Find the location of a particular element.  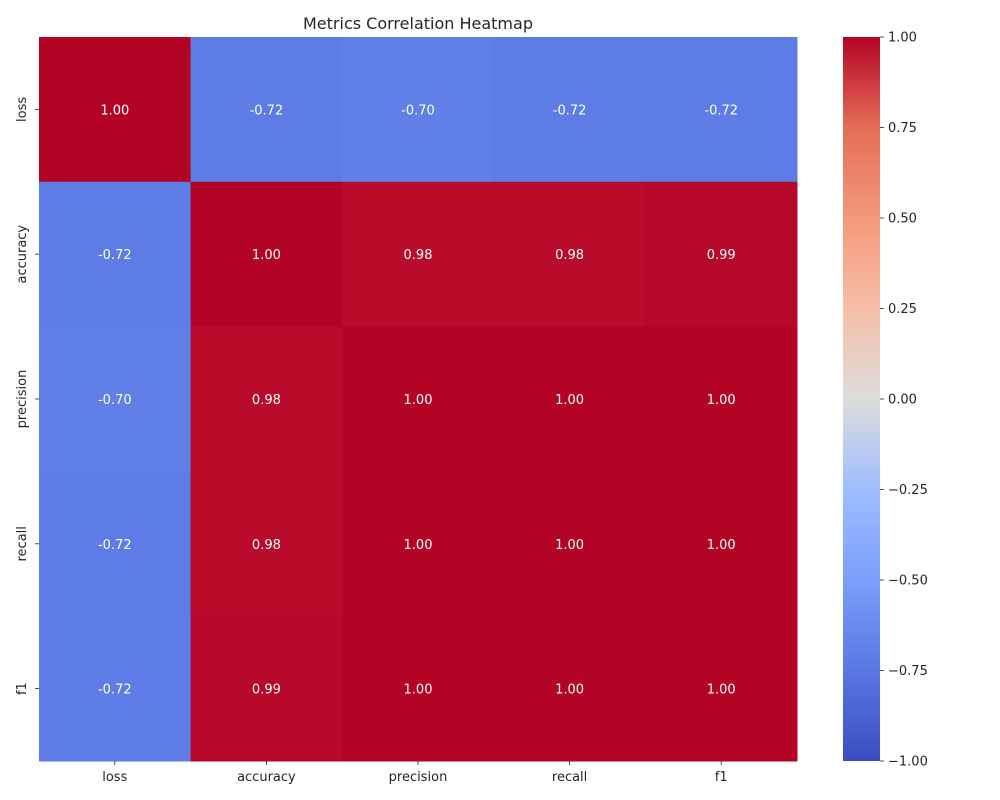

colorbar-tick-label: 0.00 is located at coordinates (902, 400).